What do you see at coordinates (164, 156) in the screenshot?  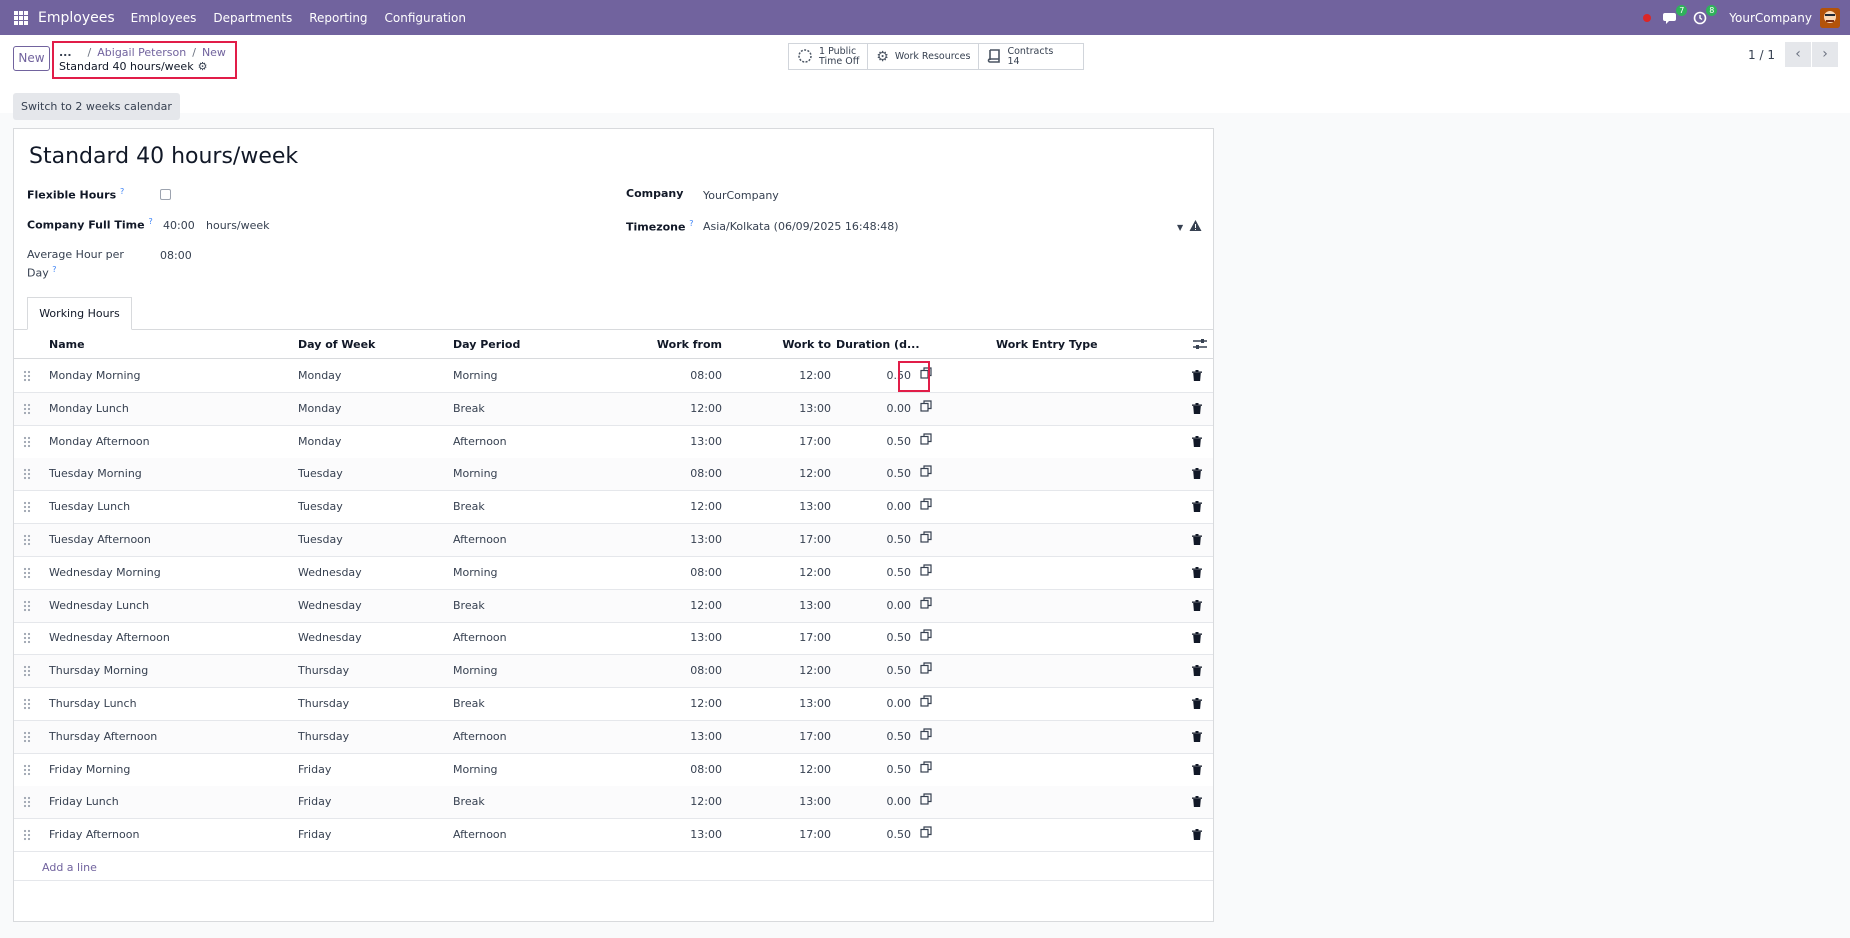 I see `calendar-title: Standard 40 hours/week` at bounding box center [164, 156].